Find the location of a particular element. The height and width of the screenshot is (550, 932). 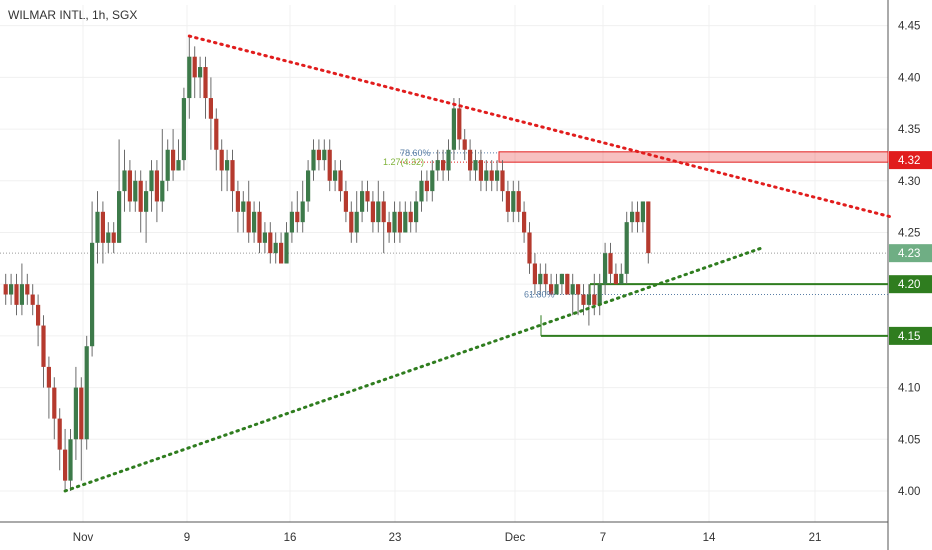

y-tick-label: 4.10 is located at coordinates (909, 389).